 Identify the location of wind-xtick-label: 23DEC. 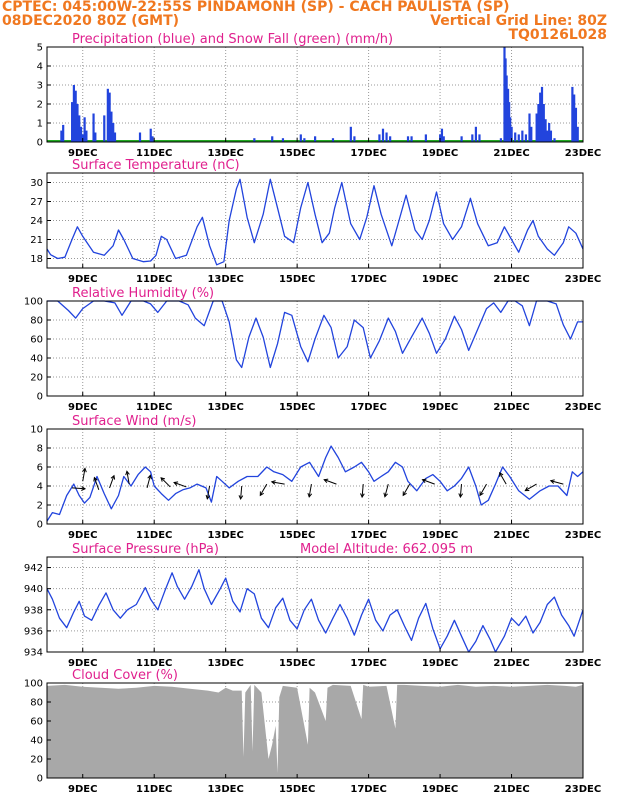
(583, 535).